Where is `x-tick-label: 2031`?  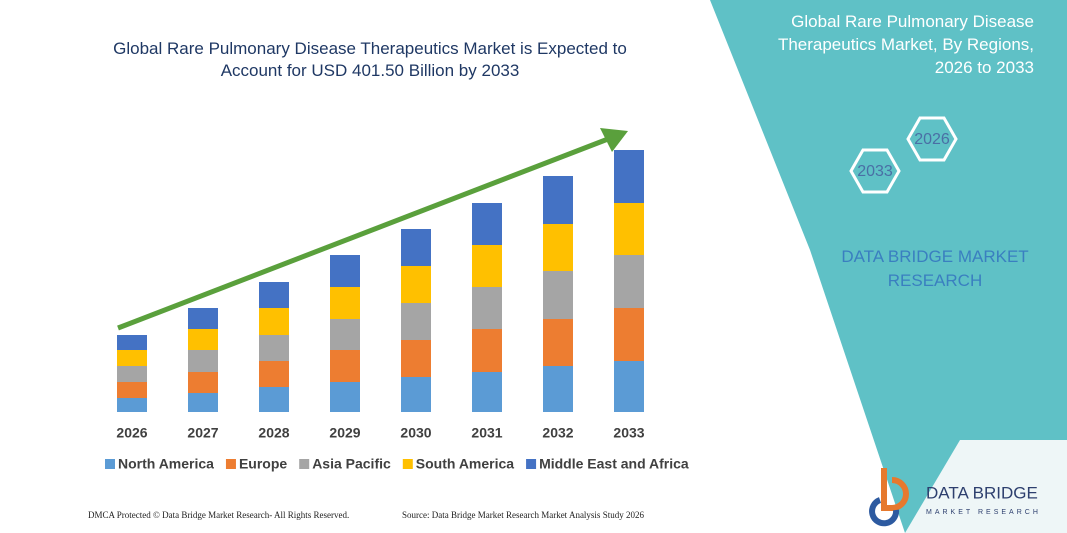
x-tick-label: 2031 is located at coordinates (486, 433).